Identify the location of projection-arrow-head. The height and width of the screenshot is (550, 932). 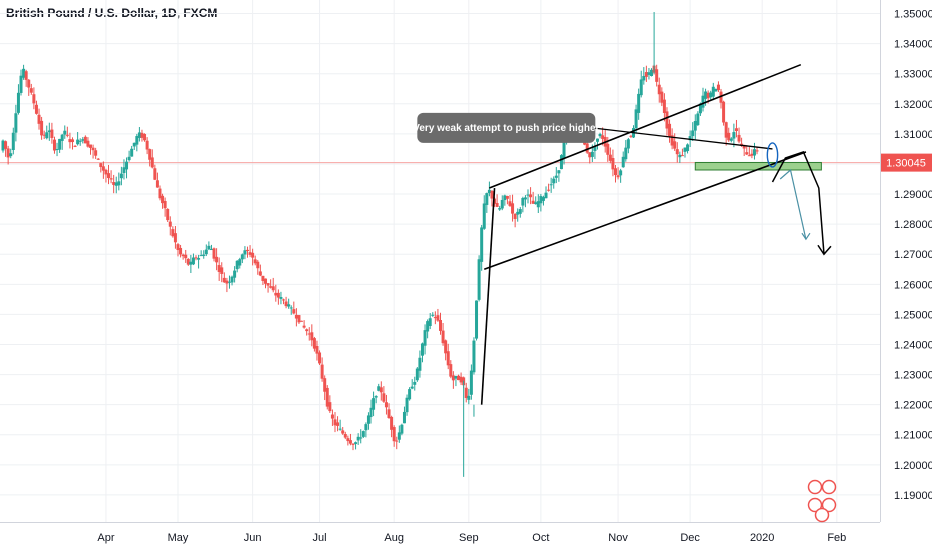
(824, 250).